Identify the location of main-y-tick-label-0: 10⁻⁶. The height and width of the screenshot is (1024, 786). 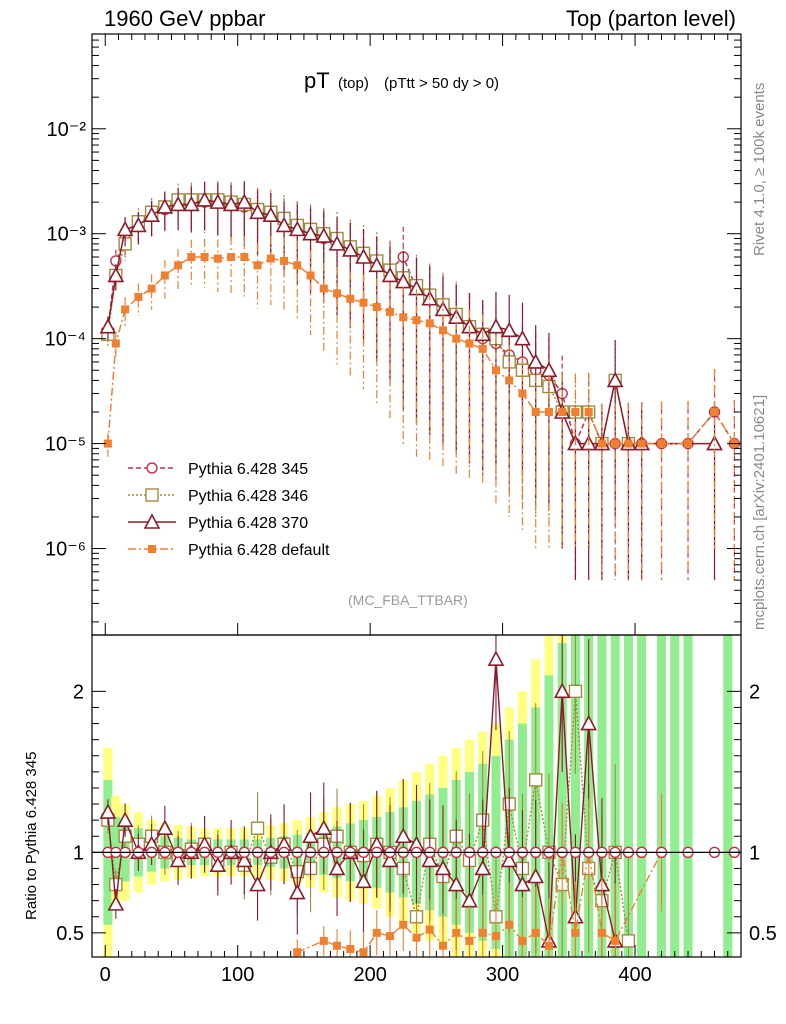
(65, 550).